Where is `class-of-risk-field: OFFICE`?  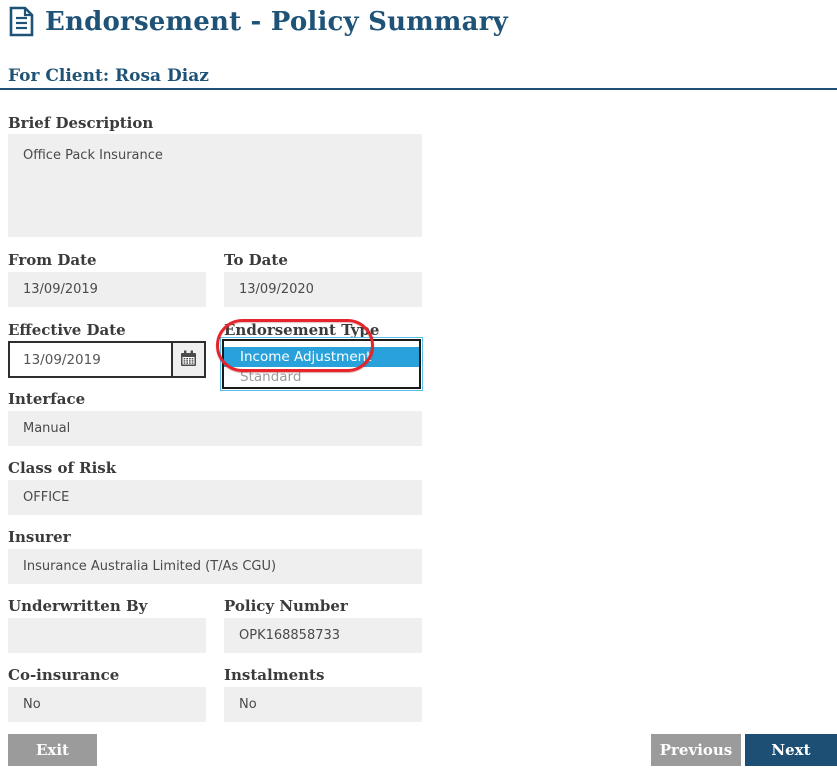 class-of-risk-field: OFFICE is located at coordinates (215, 497).